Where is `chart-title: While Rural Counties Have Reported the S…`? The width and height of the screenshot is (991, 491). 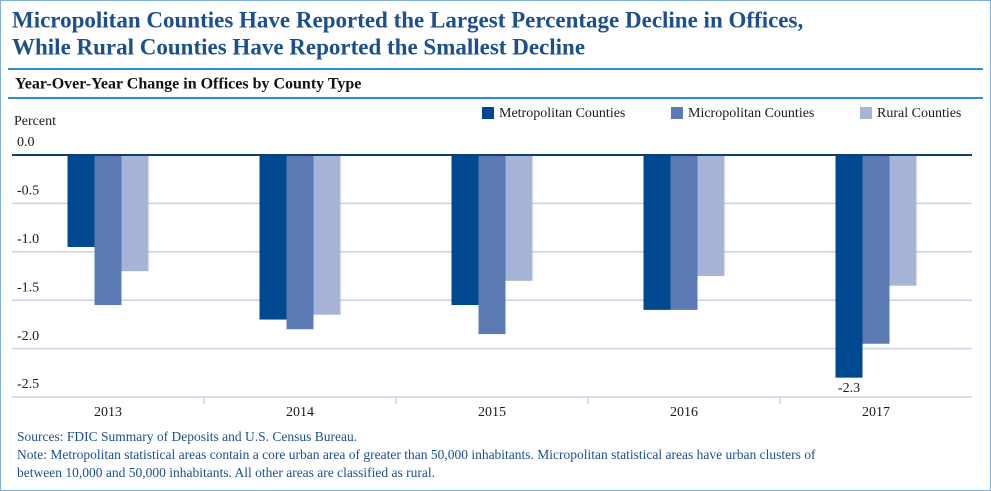 chart-title: While Rural Counties Have Reported the S… is located at coordinates (298, 46).